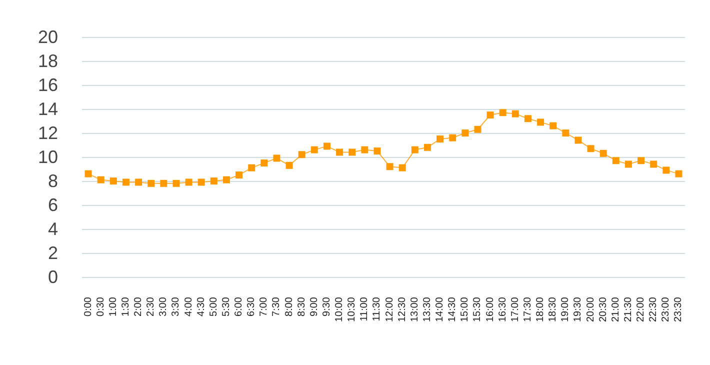  I want to click on x-tick-label: 15:00, so click(465, 309).